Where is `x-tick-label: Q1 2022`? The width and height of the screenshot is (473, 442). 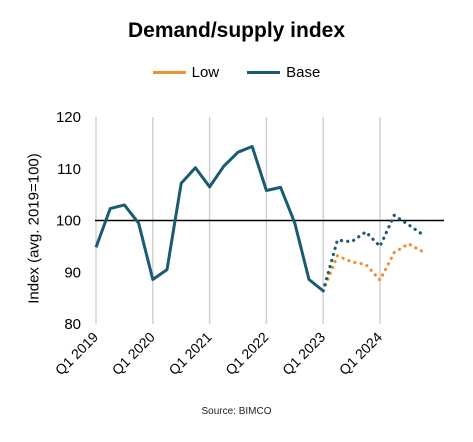 x-tick-label: Q1 2022 is located at coordinates (246, 353).